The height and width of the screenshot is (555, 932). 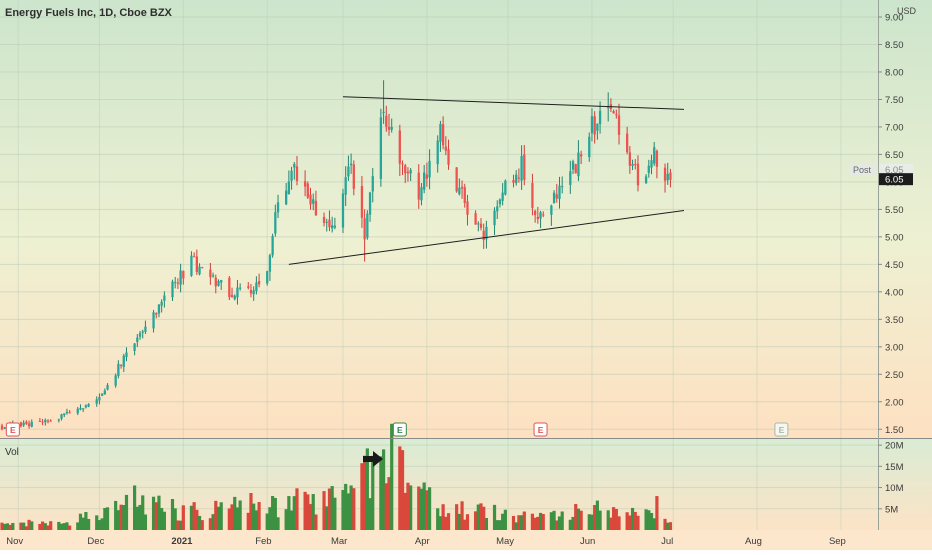 What do you see at coordinates (891, 478) in the screenshot?
I see `volume-axis: 20M 15M 10M 5M` at bounding box center [891, 478].